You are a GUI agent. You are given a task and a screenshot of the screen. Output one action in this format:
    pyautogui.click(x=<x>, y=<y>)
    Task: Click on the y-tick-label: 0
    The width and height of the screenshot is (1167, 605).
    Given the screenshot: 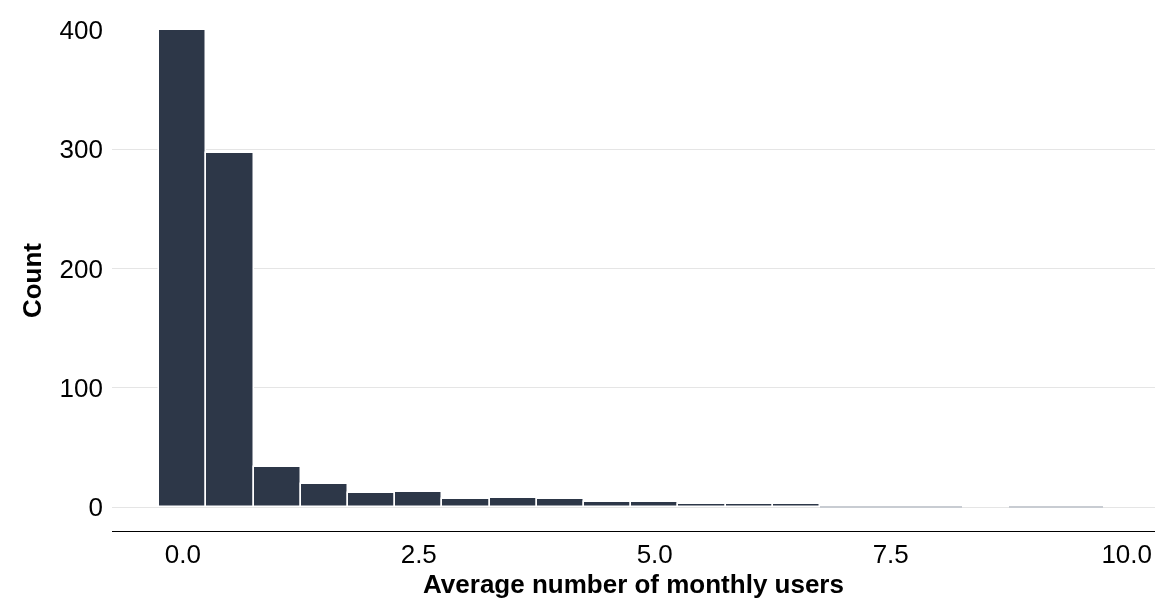 What is the action you would take?
    pyautogui.click(x=95, y=507)
    